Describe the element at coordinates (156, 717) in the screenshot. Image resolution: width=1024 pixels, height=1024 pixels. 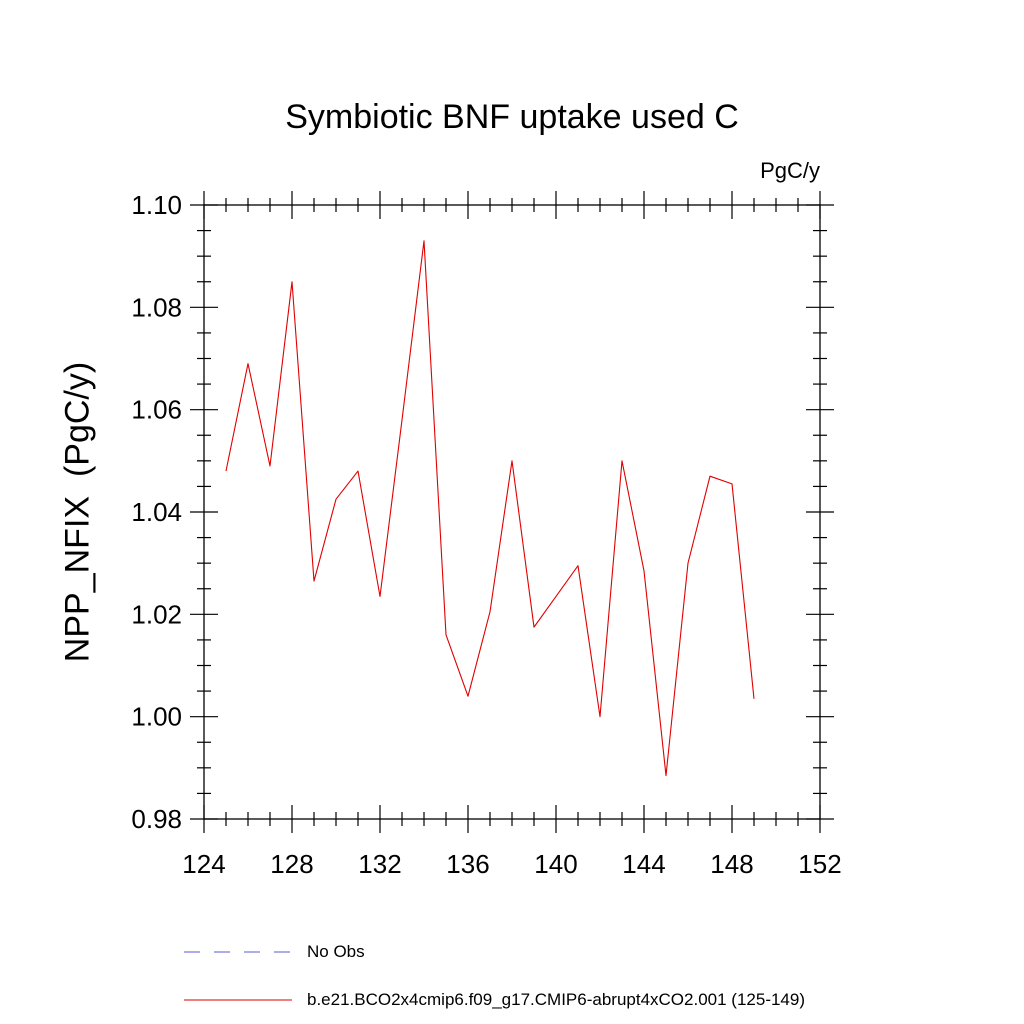
I see `y-tick-label: 1.00` at that location.